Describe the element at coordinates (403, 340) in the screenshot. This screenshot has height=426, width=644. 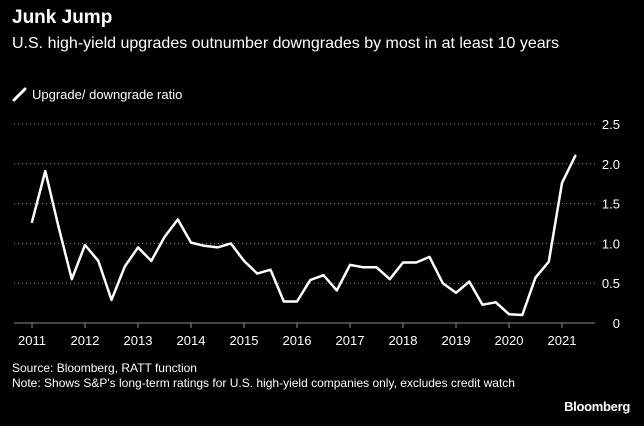
I see `x-tick-label: 2018` at that location.